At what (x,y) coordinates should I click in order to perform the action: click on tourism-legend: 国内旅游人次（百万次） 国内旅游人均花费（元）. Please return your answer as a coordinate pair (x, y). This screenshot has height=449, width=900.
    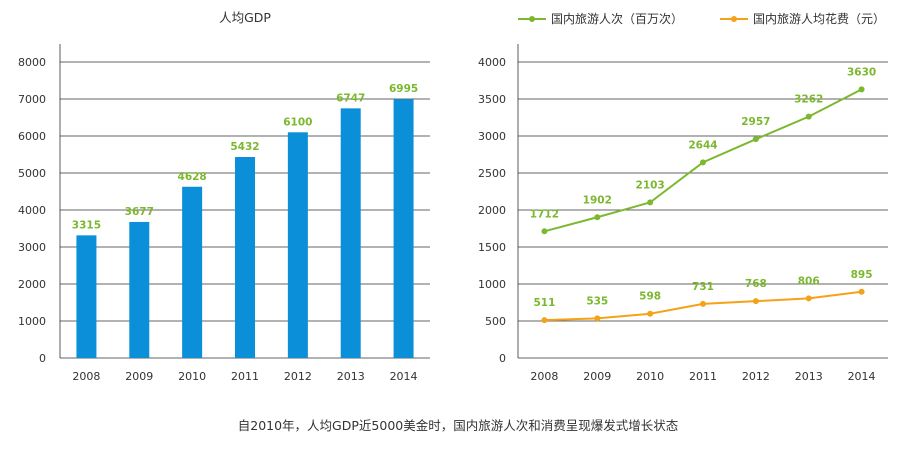
    Looking at the image, I should click on (701, 18).